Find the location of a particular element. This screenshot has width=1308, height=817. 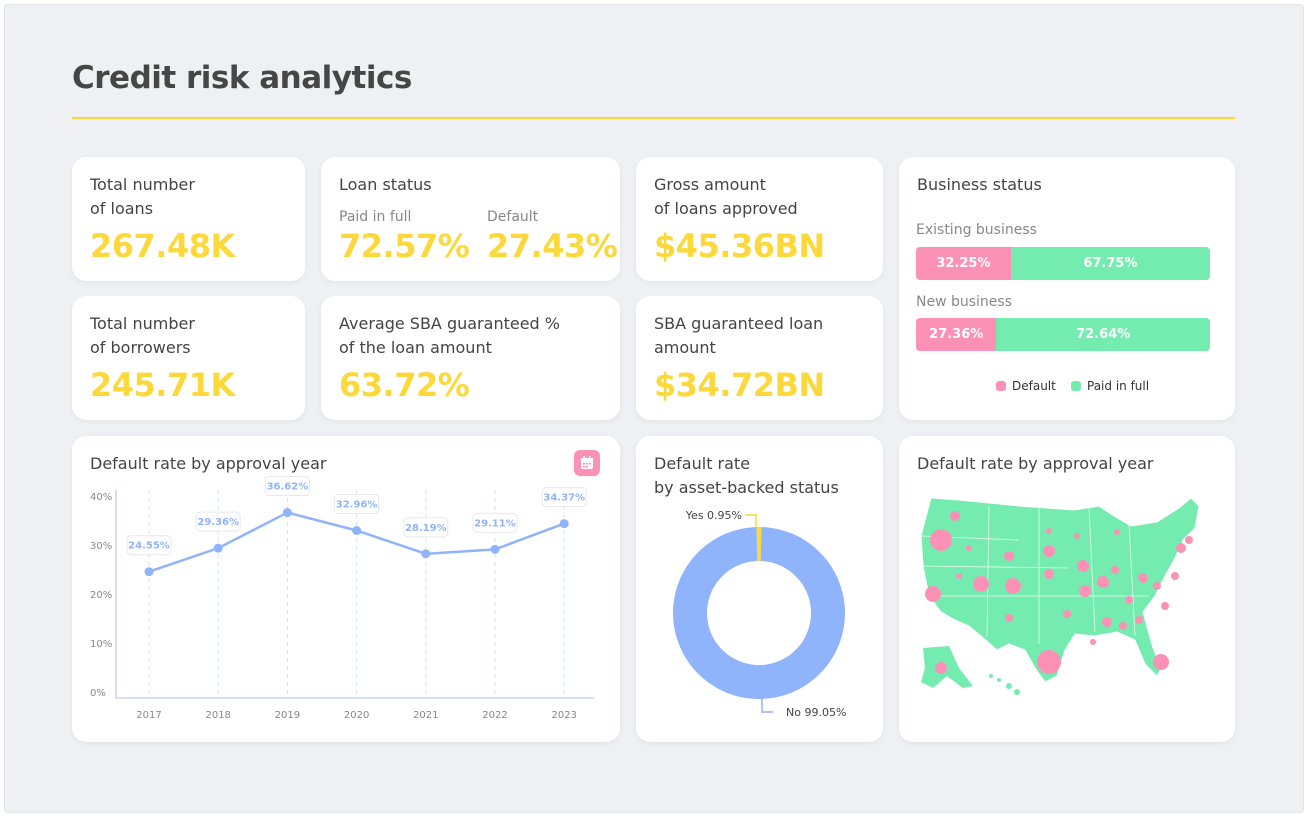

row-label: Existing business is located at coordinates (976, 230).